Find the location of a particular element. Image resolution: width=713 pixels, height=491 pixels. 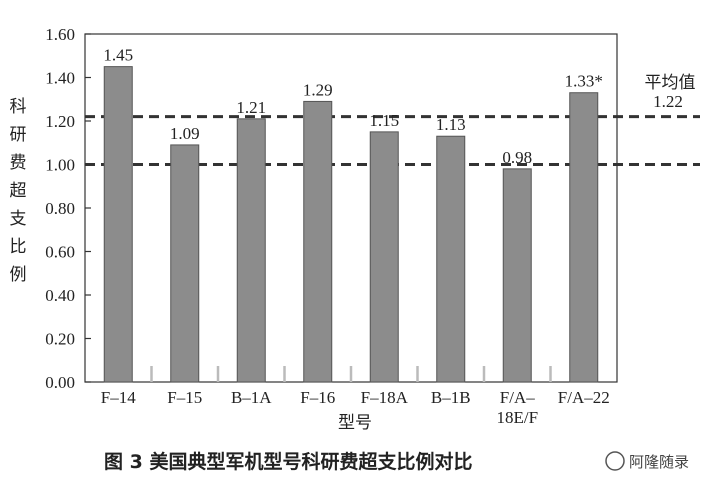

x-tick-label: B–1A is located at coordinates (251, 397).